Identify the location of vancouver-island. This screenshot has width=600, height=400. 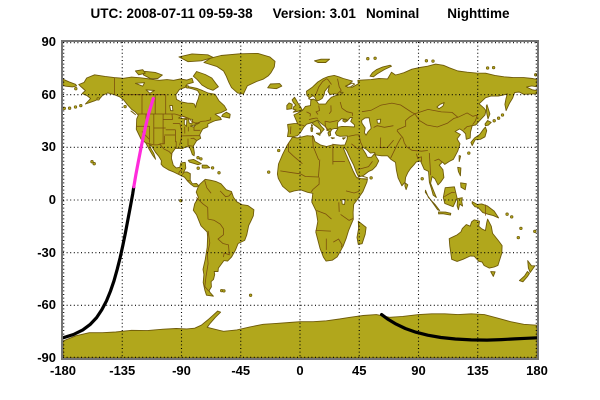
(133, 113).